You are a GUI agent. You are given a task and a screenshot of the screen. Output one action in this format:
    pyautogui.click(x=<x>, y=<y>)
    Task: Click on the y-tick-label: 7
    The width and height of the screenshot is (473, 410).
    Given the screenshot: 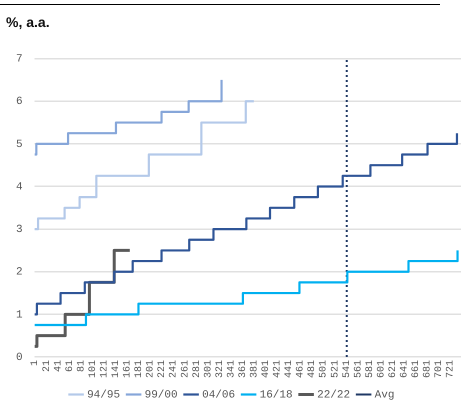 What is the action you would take?
    pyautogui.click(x=19, y=60)
    